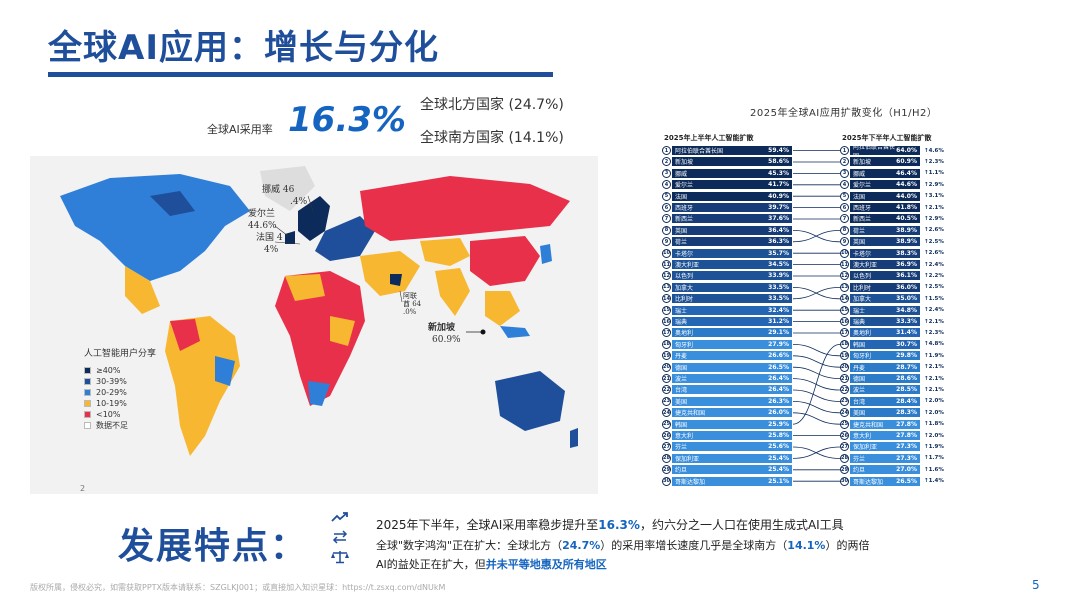  What do you see at coordinates (778, 413) in the screenshot?
I see `adoption-value: 26.0%` at bounding box center [778, 413].